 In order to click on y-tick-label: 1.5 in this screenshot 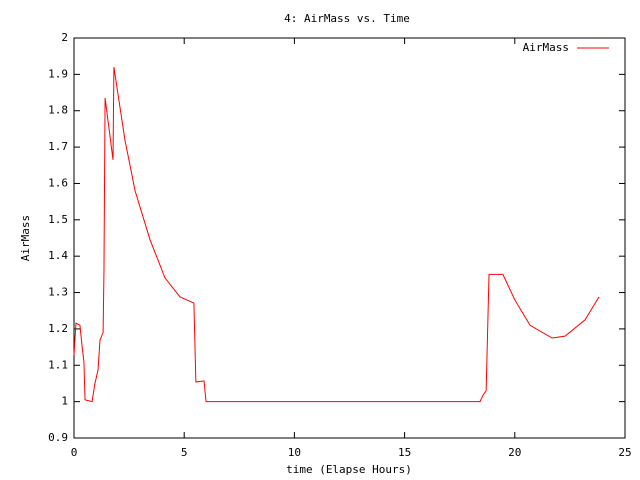, I will do `click(58, 219)`.